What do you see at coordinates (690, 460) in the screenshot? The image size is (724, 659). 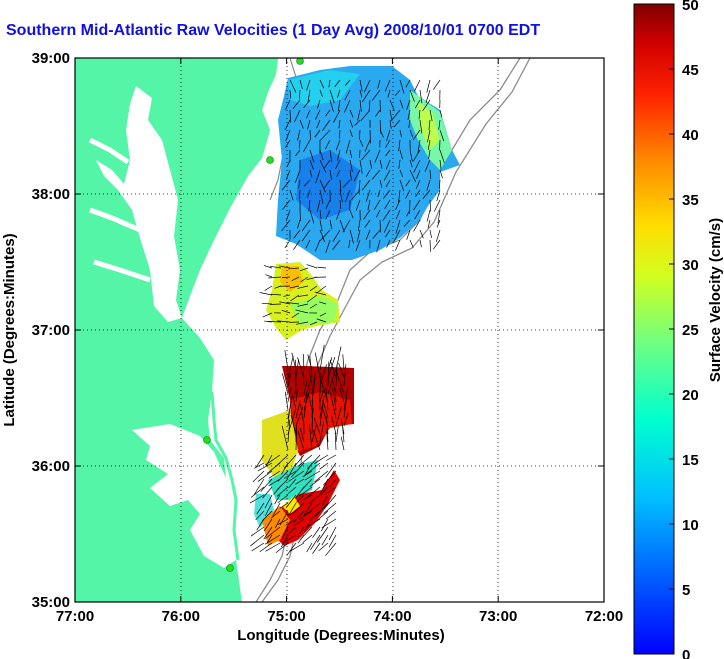 I see `colorbar-tick-label: 15` at bounding box center [690, 460].